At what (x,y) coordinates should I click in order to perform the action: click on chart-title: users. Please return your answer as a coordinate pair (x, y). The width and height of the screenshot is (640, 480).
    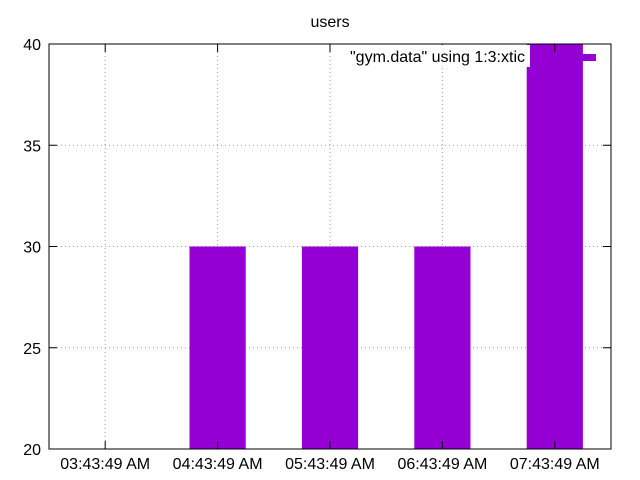
    Looking at the image, I should click on (329, 22).